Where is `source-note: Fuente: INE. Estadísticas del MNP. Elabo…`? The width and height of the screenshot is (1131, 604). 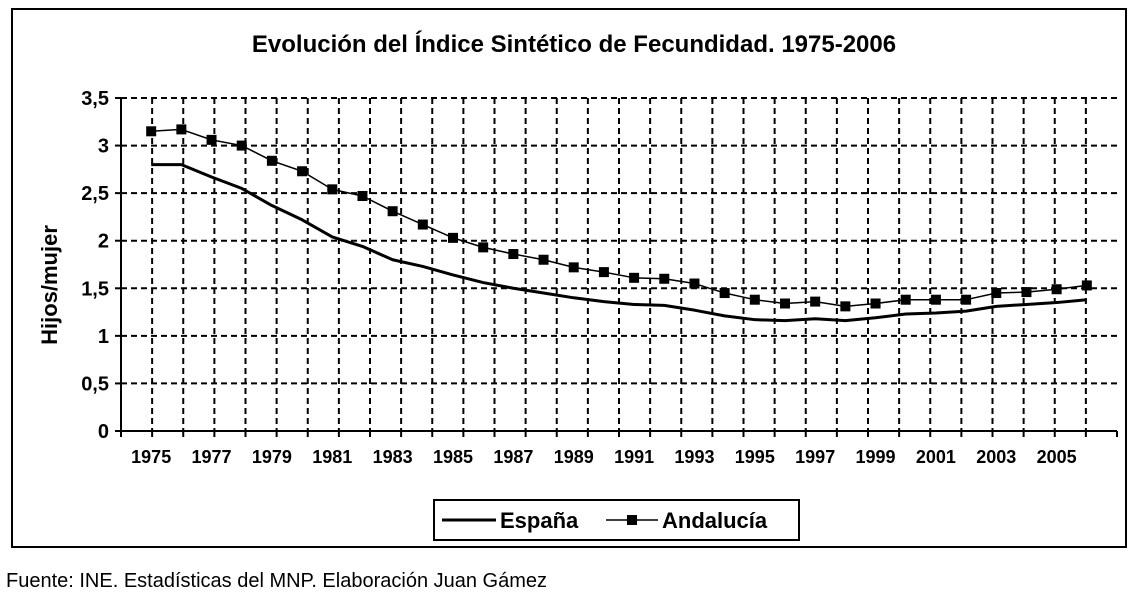 source-note: Fuente: INE. Estadísticas del MNP. Elabo… is located at coordinates (277, 581).